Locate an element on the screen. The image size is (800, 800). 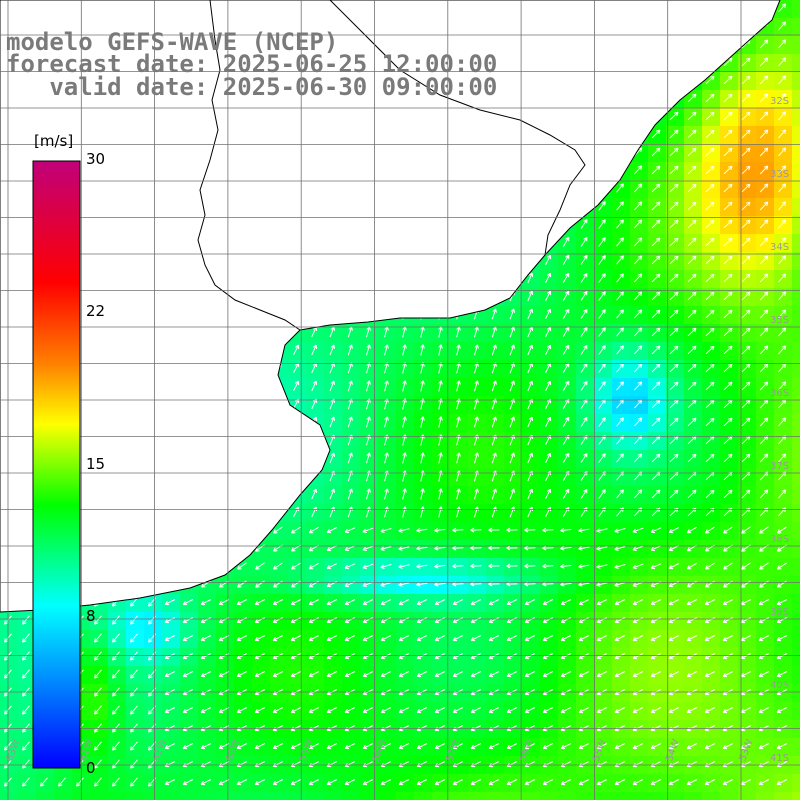
title-model: modelo GEFS-WAVE (NCEP) is located at coordinates (172, 42).